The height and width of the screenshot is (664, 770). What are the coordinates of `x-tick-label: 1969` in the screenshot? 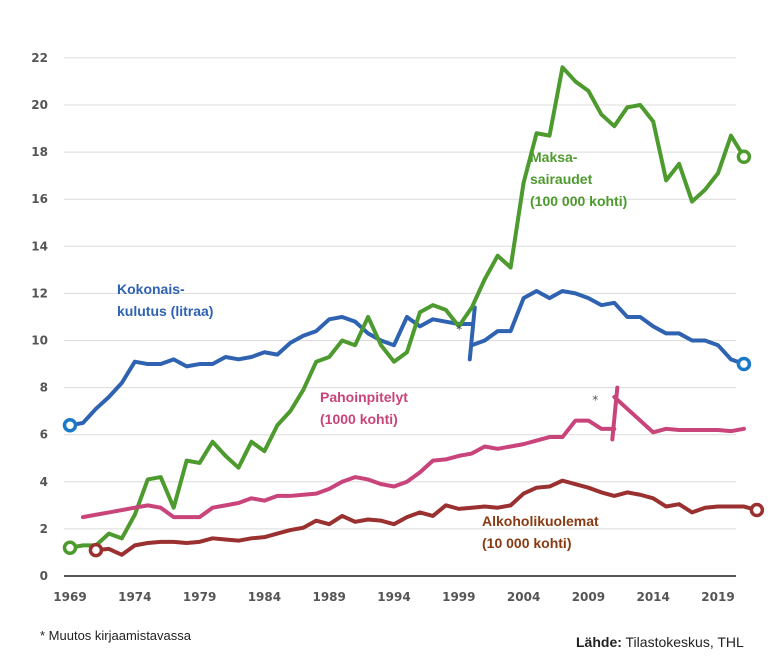 It's located at (69, 597).